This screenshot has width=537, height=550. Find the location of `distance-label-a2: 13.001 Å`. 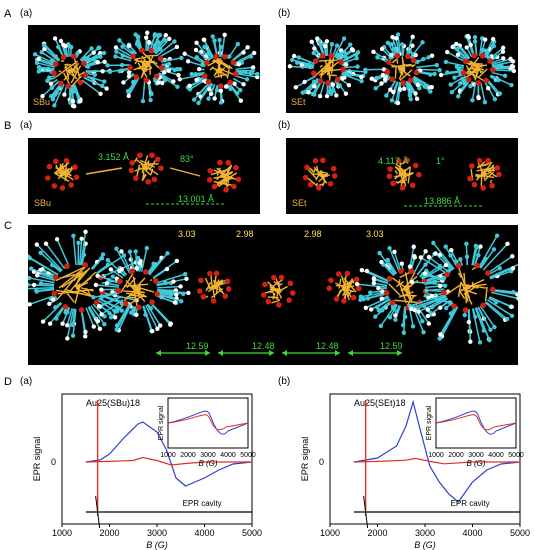

distance-label-a2: 13.001 Å is located at coordinates (196, 199).